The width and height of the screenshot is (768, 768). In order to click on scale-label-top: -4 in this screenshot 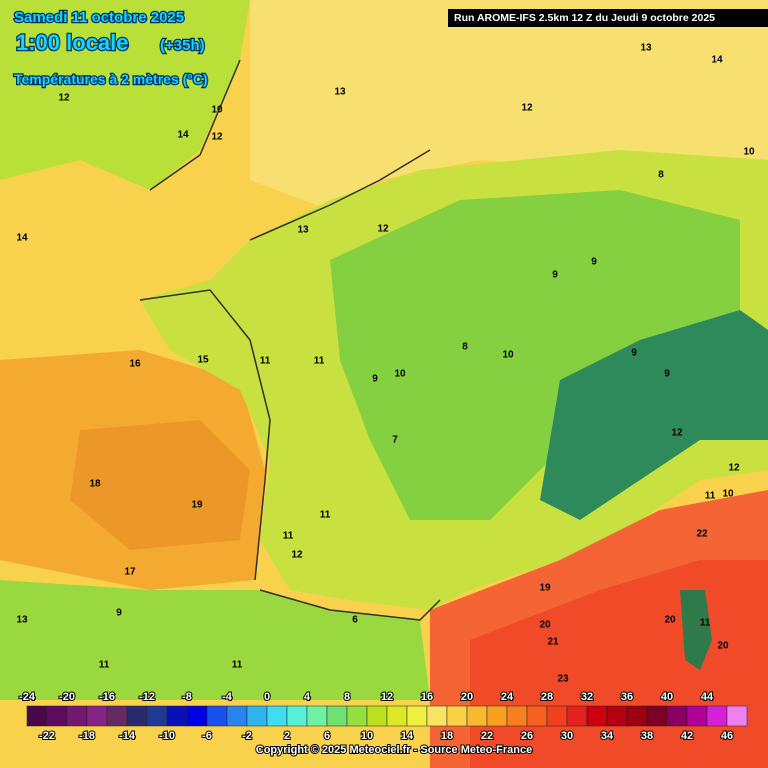, I will do `click(227, 697)`.